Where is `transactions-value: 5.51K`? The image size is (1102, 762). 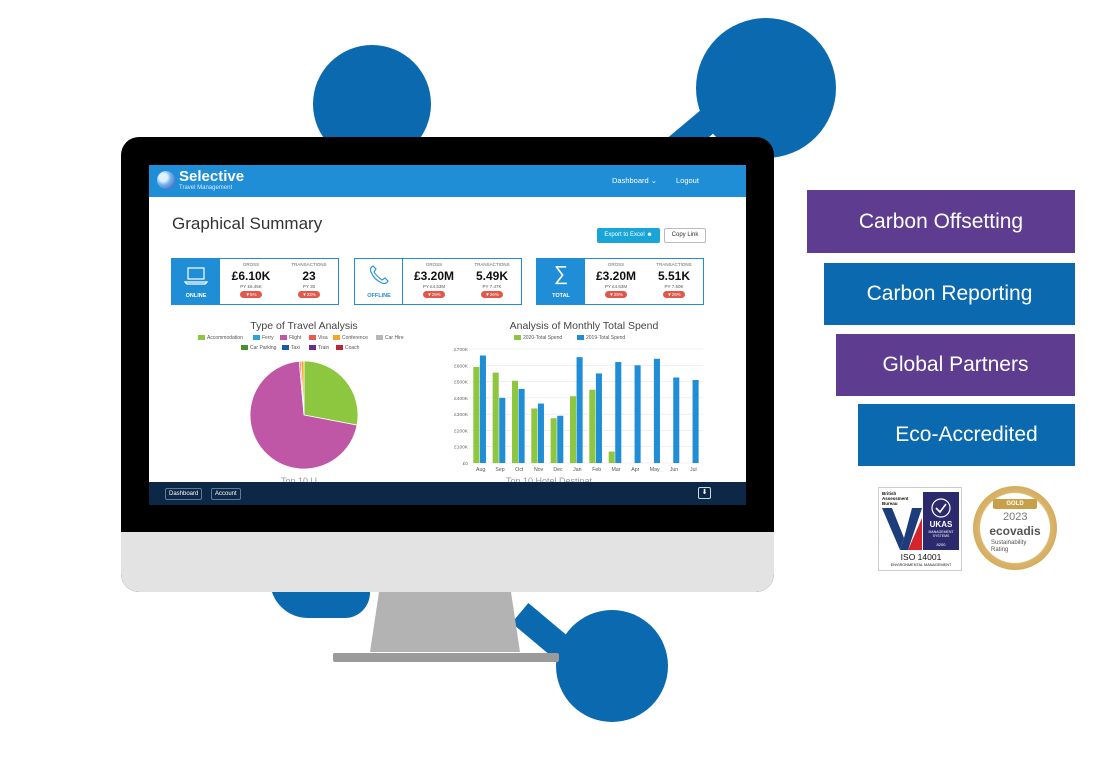 transactions-value: 5.51K is located at coordinates (674, 276).